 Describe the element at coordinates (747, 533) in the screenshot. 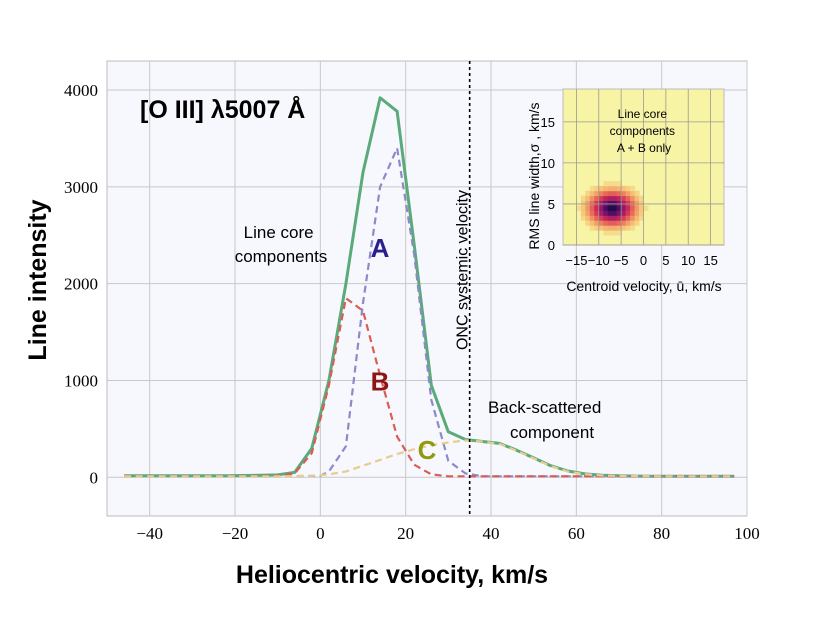

I see `x-tick-label: 100` at that location.